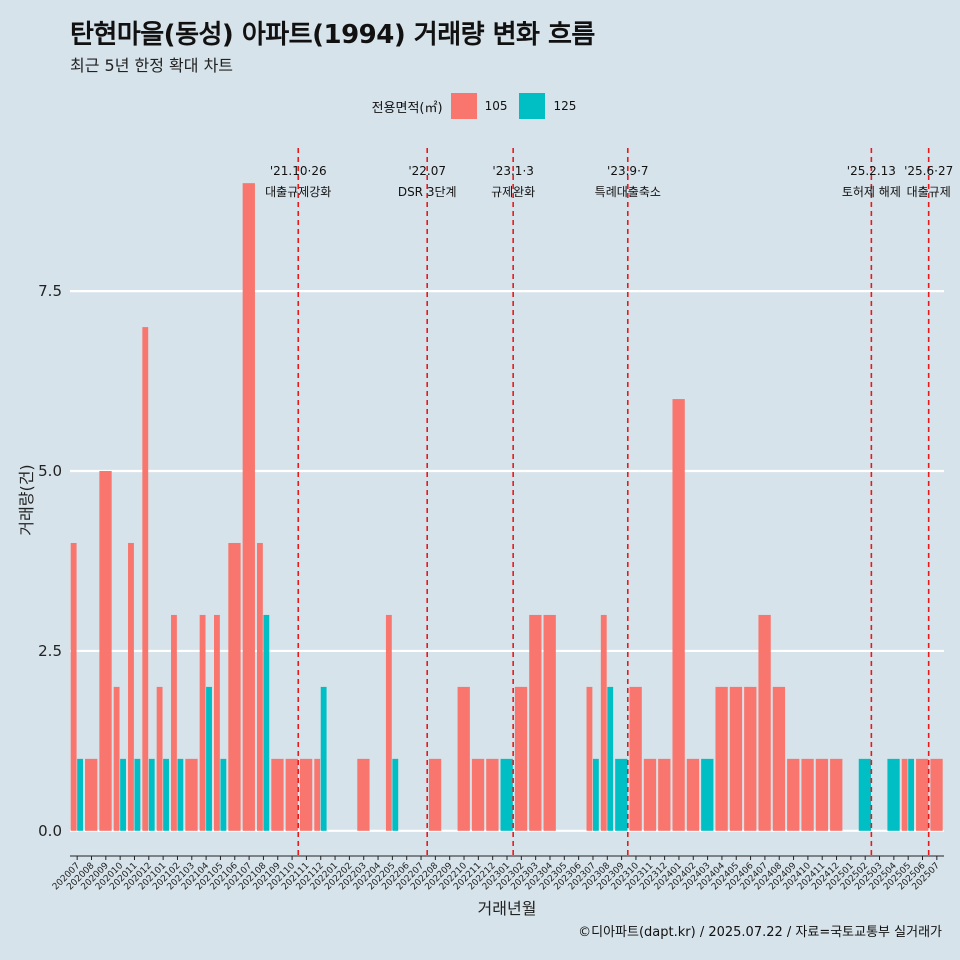 Image resolution: width=960 pixels, height=960 pixels. What do you see at coordinates (929, 192) in the screenshot?
I see `event-label: 대출규제` at bounding box center [929, 192].